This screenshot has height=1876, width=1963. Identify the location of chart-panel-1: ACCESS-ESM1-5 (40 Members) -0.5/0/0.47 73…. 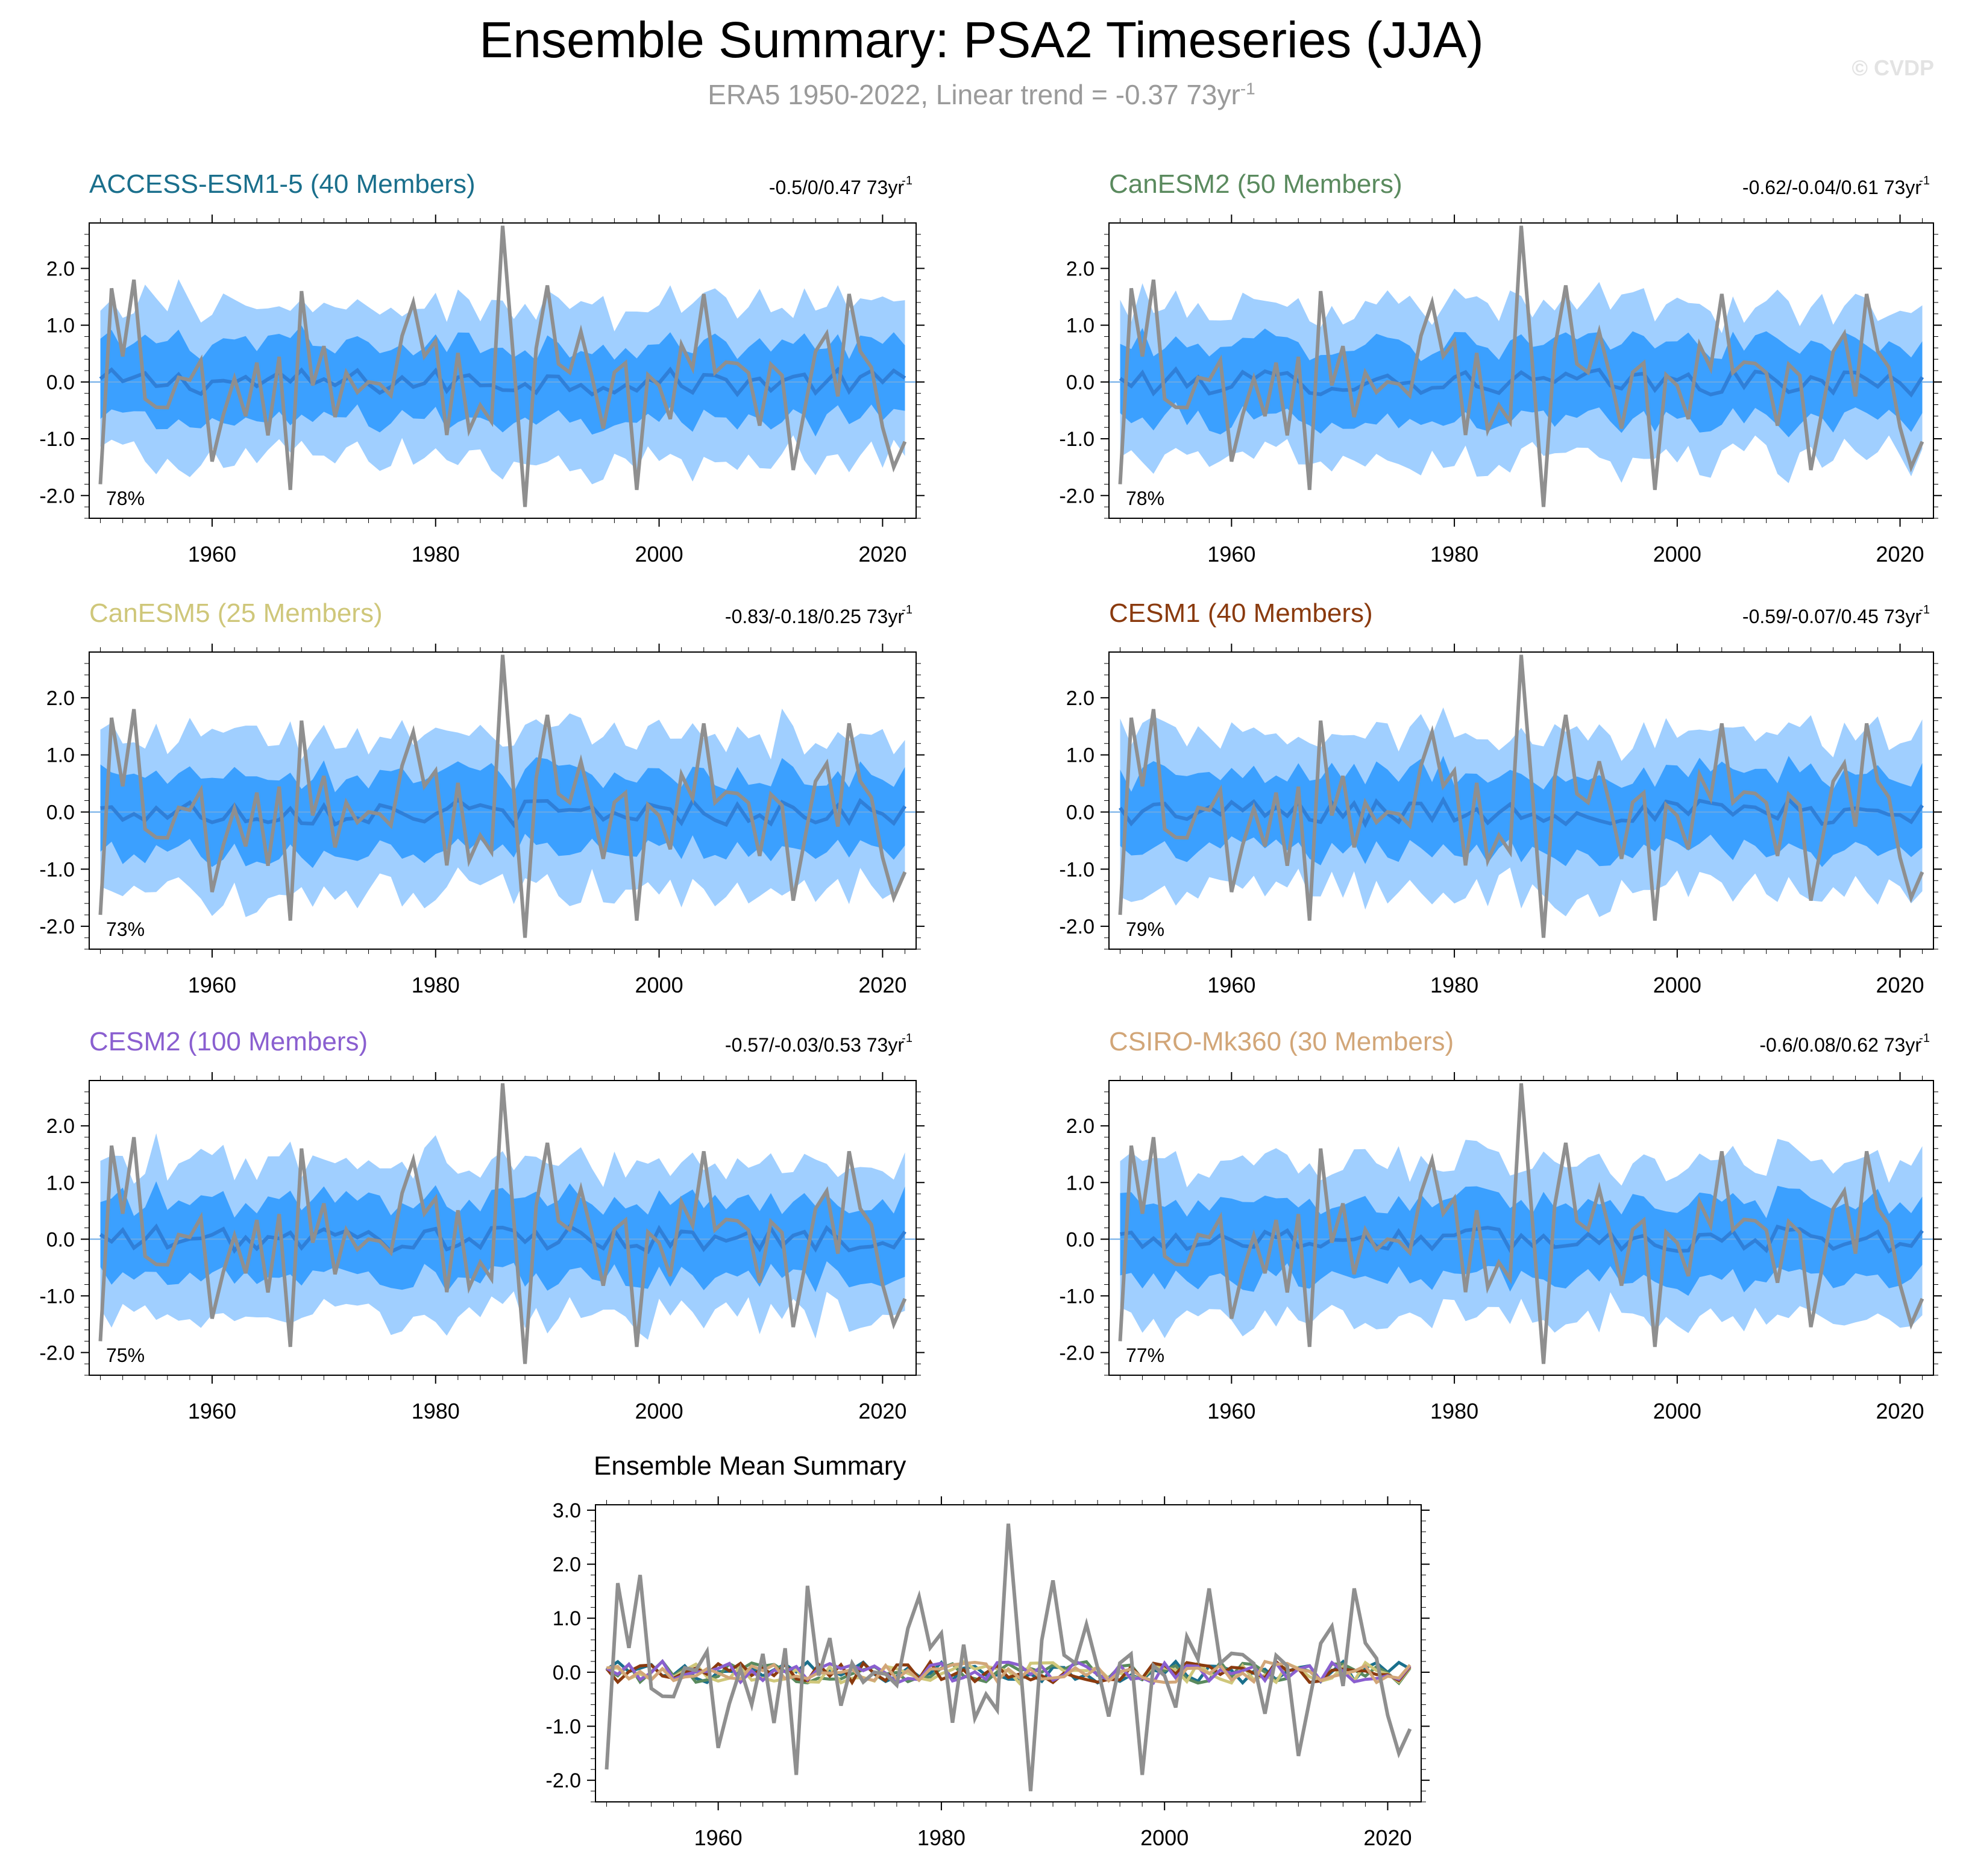
(482, 367).